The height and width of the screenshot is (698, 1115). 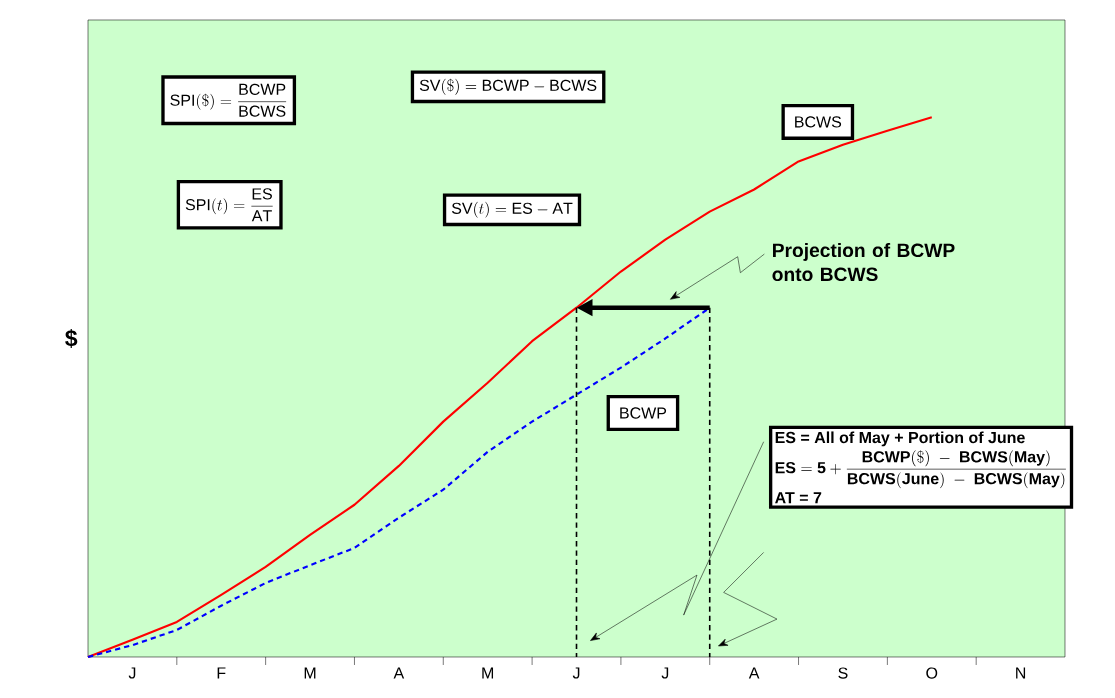 What do you see at coordinates (221, 673) in the screenshot?
I see `x-tick-label: F` at bounding box center [221, 673].